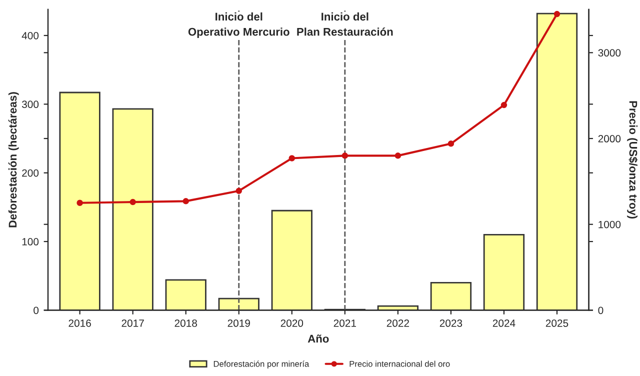  Describe the element at coordinates (345, 24) in the screenshot. I see `ref-line-label: Inicio del Plan Restauración` at that location.